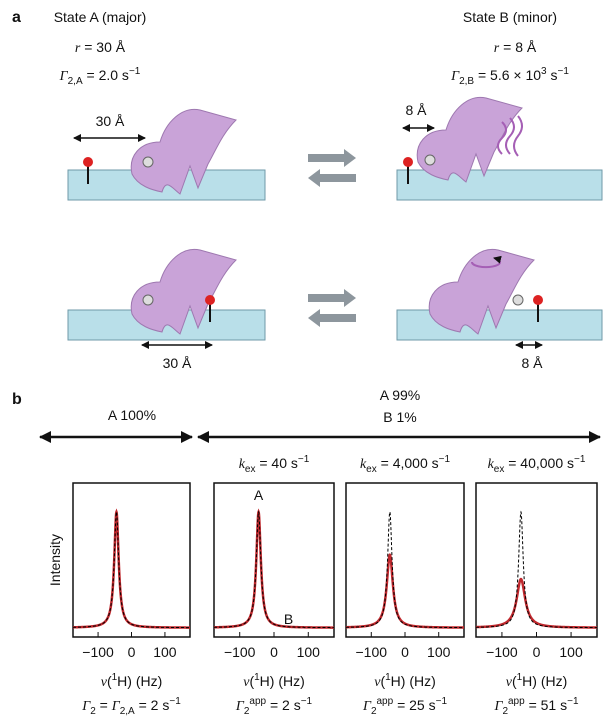 Image resolution: width=603 pixels, height=719 pixels. What do you see at coordinates (439, 652) in the screenshot?
I see `x-tick-label: 100` at bounding box center [439, 652].